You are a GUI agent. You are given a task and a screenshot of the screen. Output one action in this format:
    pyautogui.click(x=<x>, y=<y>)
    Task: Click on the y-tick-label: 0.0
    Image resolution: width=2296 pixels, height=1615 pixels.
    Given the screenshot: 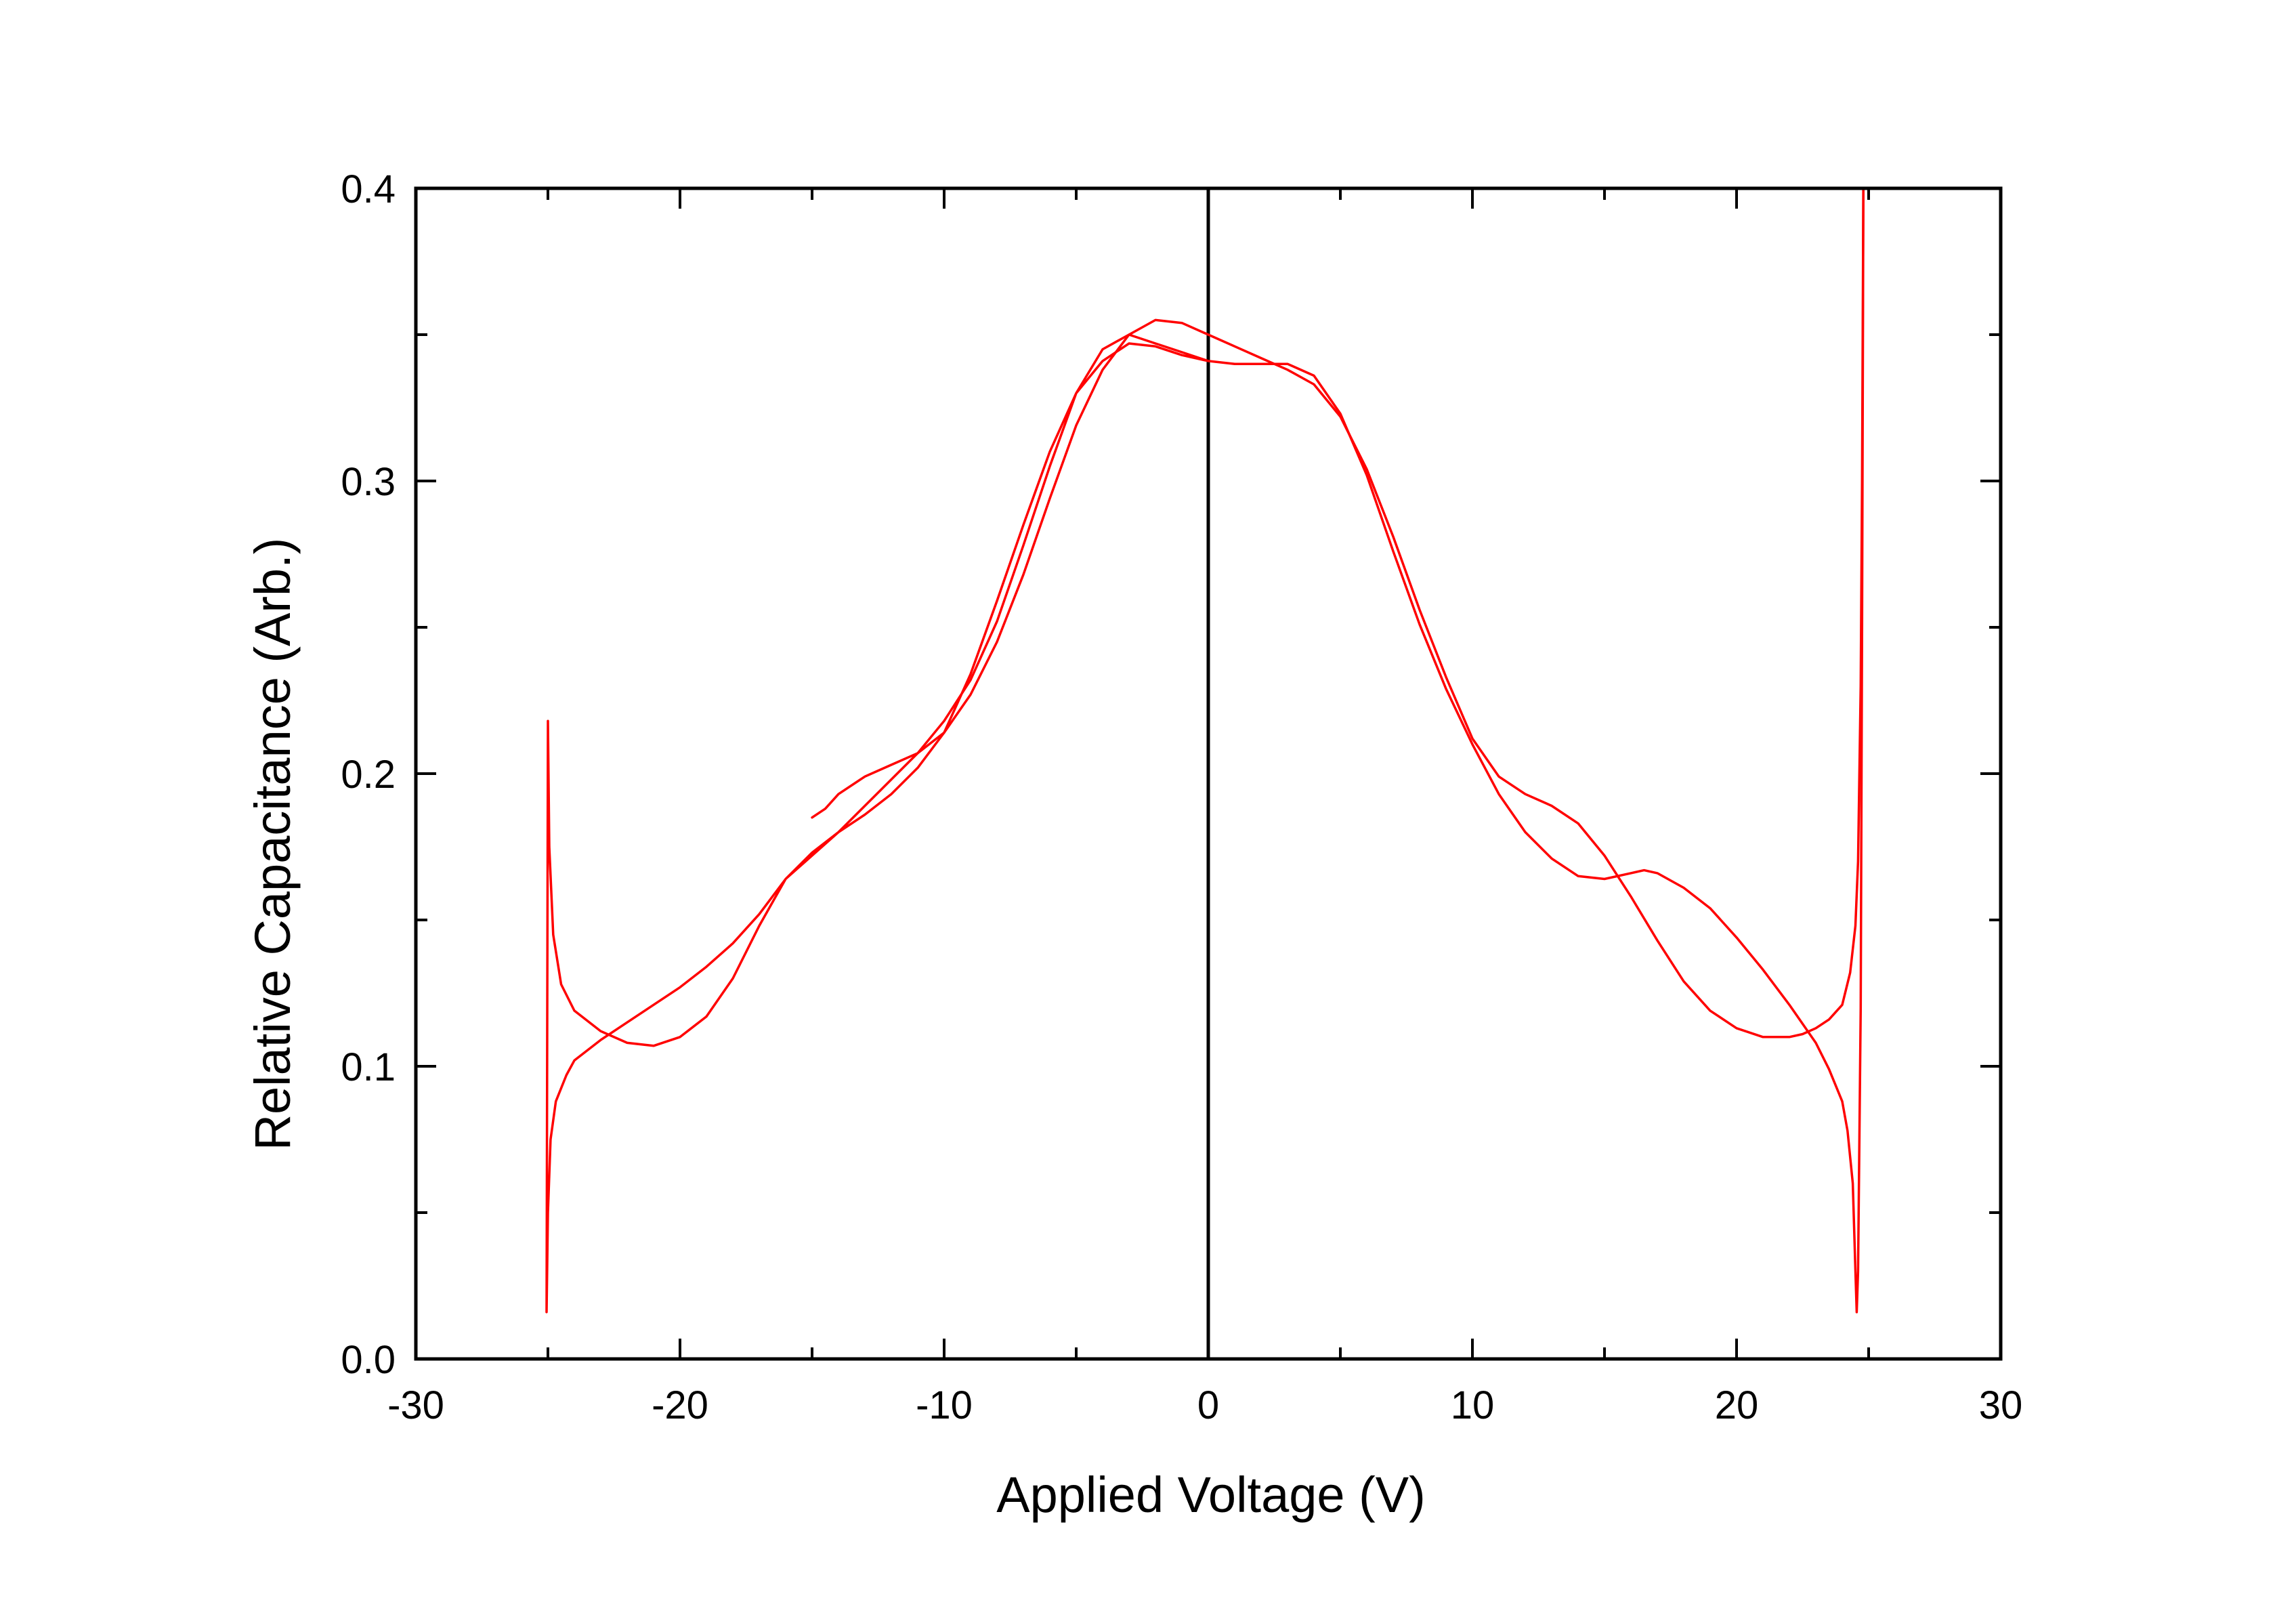 What is the action you would take?
    pyautogui.click(x=368, y=1360)
    